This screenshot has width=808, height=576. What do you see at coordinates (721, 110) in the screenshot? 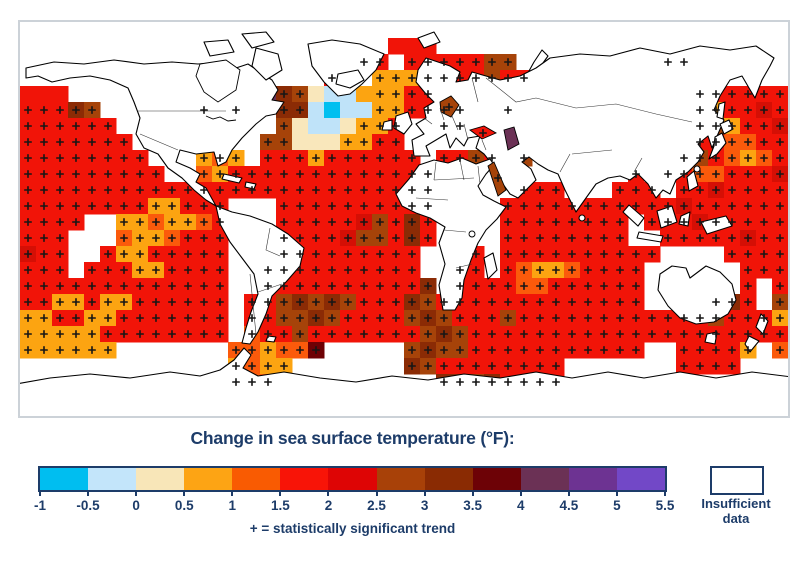
I see `island-sakhalin` at bounding box center [721, 110].